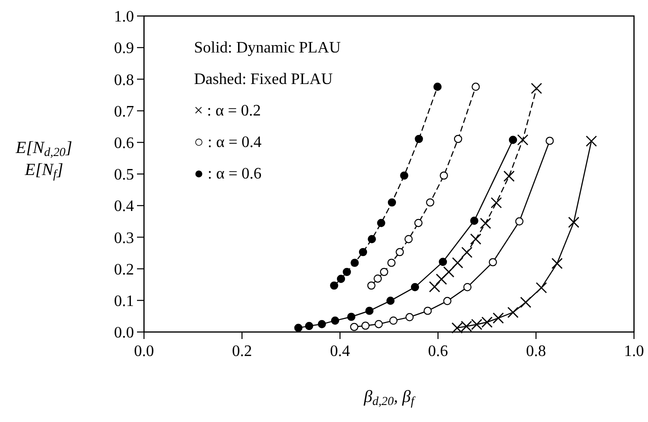 The height and width of the screenshot is (422, 648). What do you see at coordinates (228, 143) in the screenshot?
I see `annotation: ○ : α = 0.4` at bounding box center [228, 143].